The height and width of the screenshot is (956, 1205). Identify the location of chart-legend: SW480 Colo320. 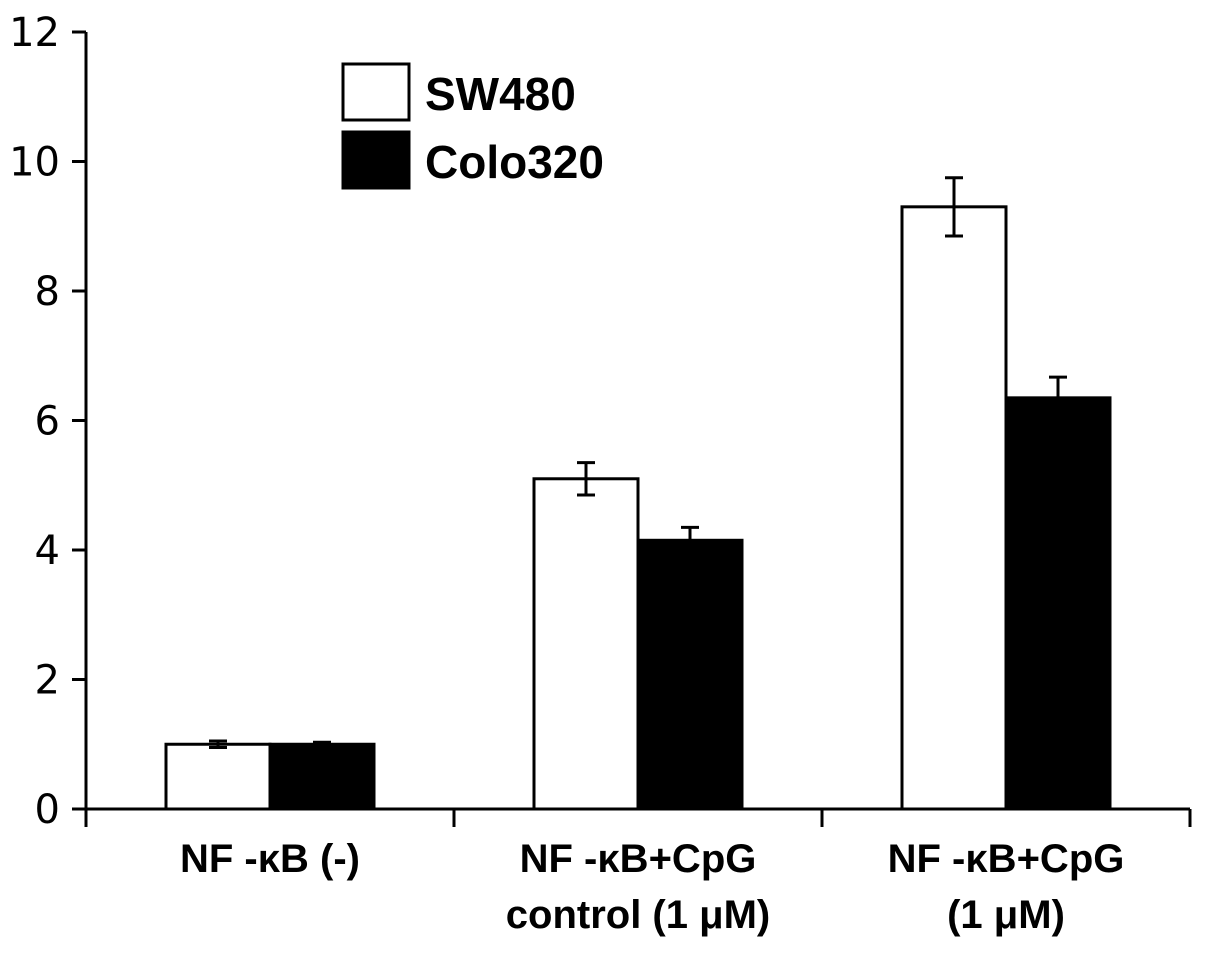
(472, 126).